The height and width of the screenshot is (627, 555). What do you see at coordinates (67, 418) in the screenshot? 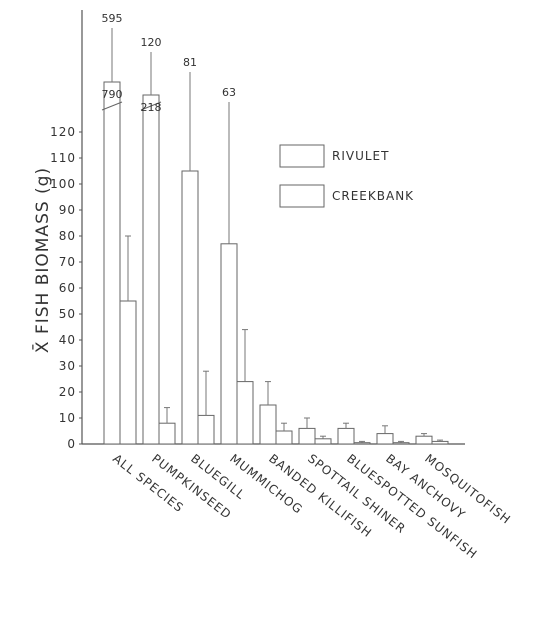
I see `y-tick-label: 10` at bounding box center [67, 418].